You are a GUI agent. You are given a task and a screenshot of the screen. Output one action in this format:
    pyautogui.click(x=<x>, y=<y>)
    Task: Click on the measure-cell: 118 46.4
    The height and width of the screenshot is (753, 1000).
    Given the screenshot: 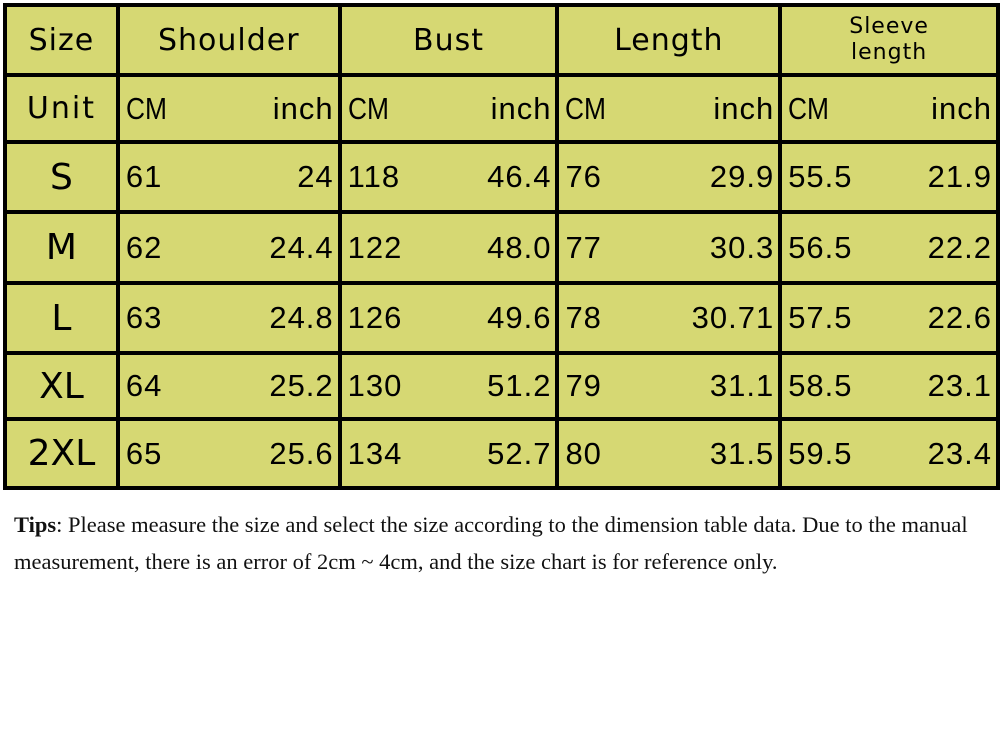 What is the action you would take?
    pyautogui.click(x=448, y=177)
    